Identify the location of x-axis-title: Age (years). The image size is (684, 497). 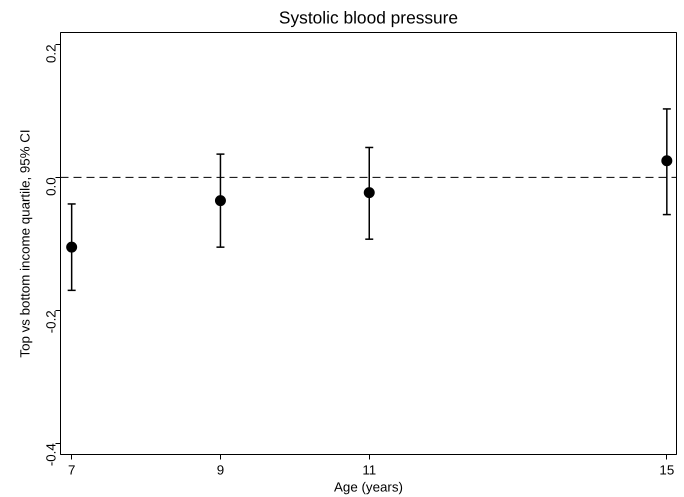
(368, 487).